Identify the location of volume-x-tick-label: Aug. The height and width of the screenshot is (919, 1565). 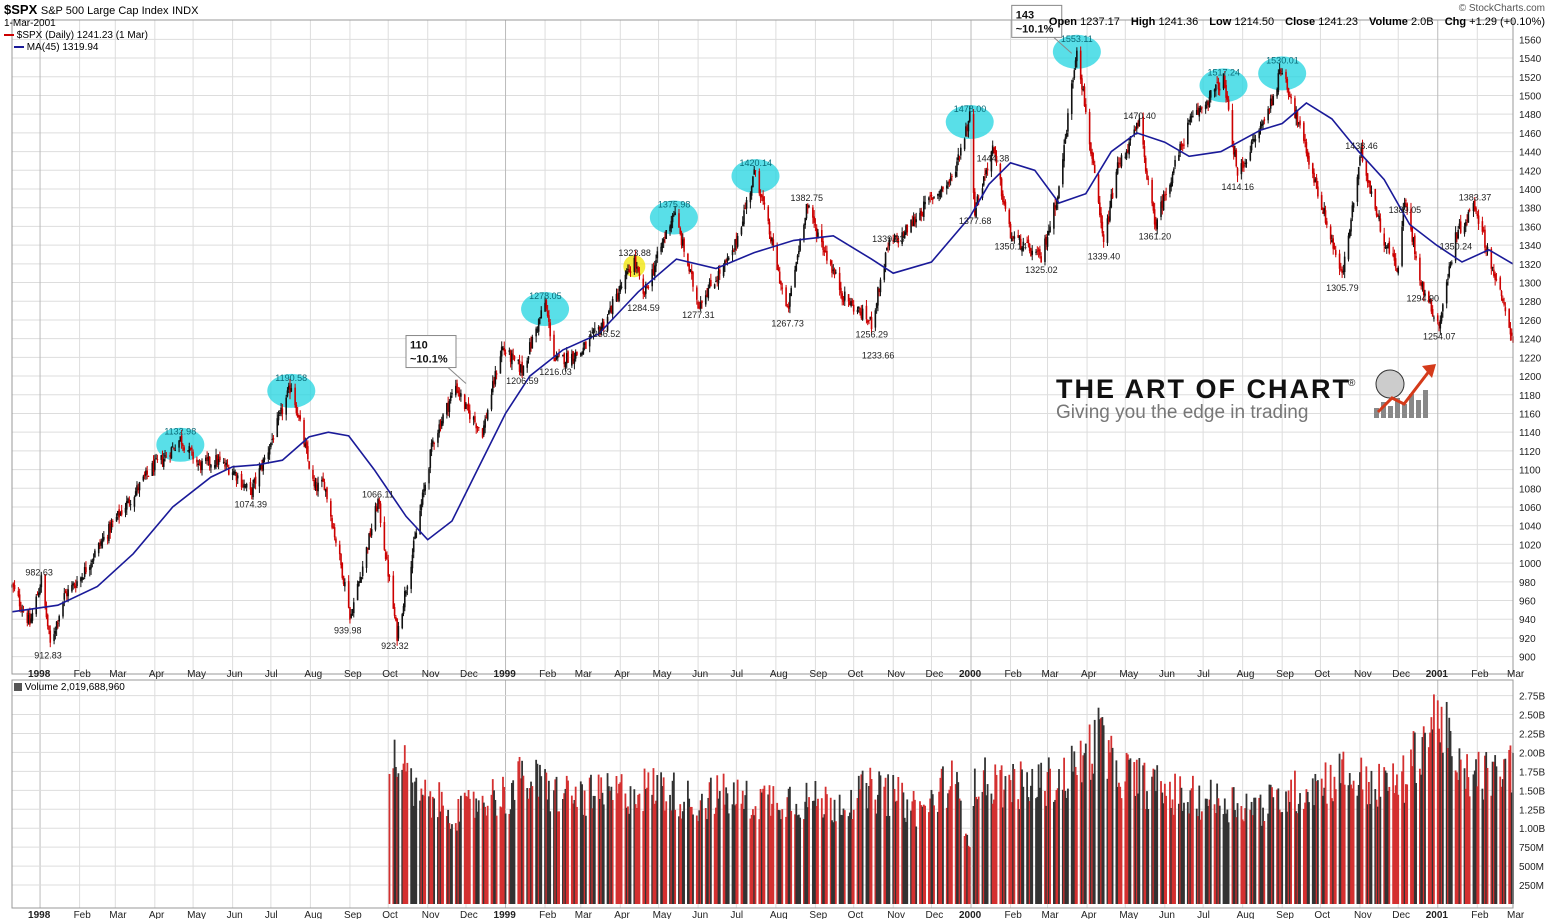
(779, 914).